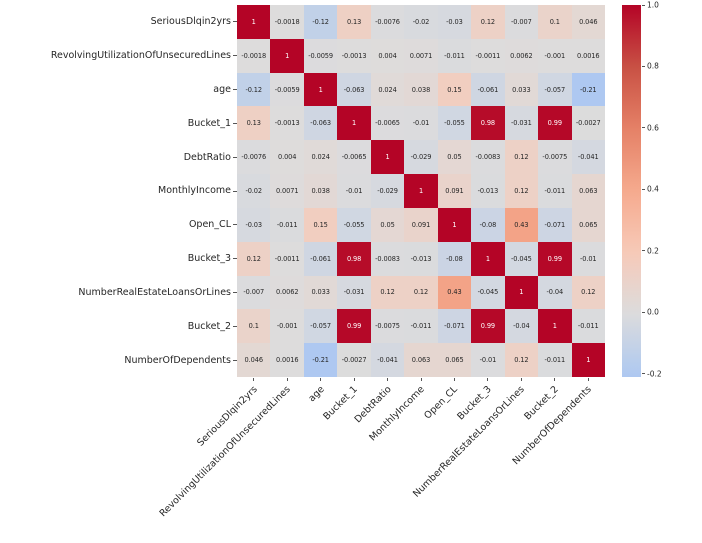 The image size is (702, 543). I want to click on colorbar-tick-label: 0.6, so click(653, 128).